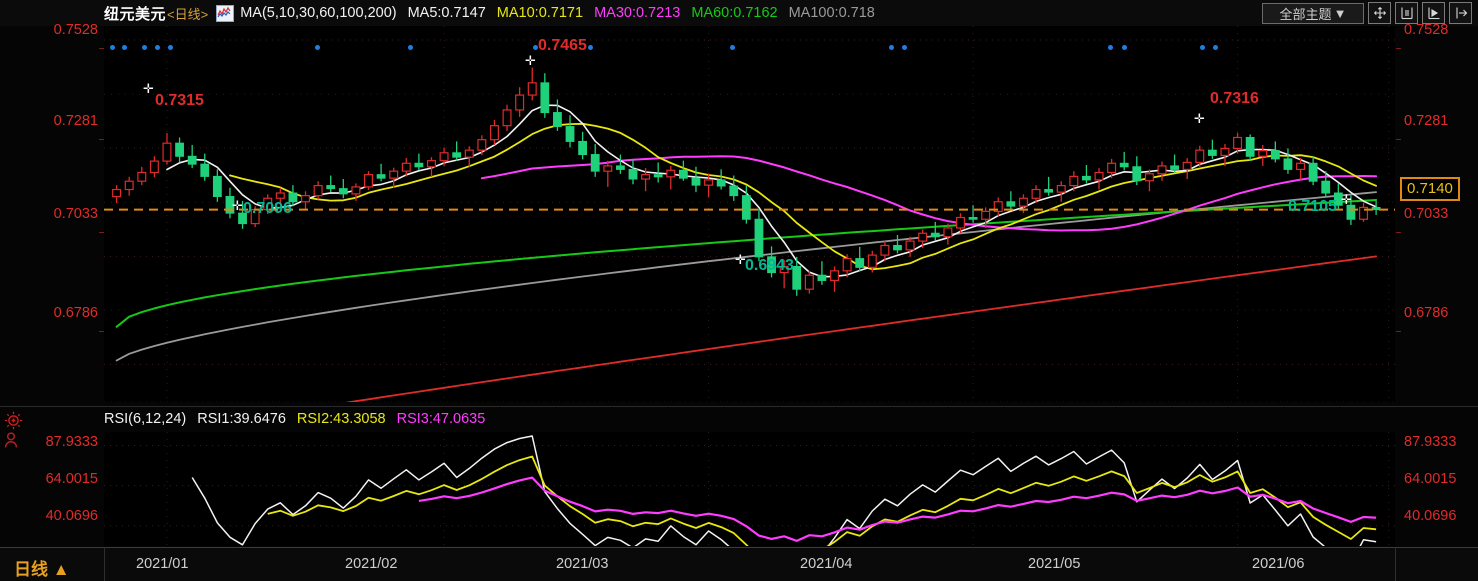 The width and height of the screenshot is (1478, 581). Describe the element at coordinates (75, 214) in the screenshot. I see `y-axis-left-label-3: 0.7033` at that location.